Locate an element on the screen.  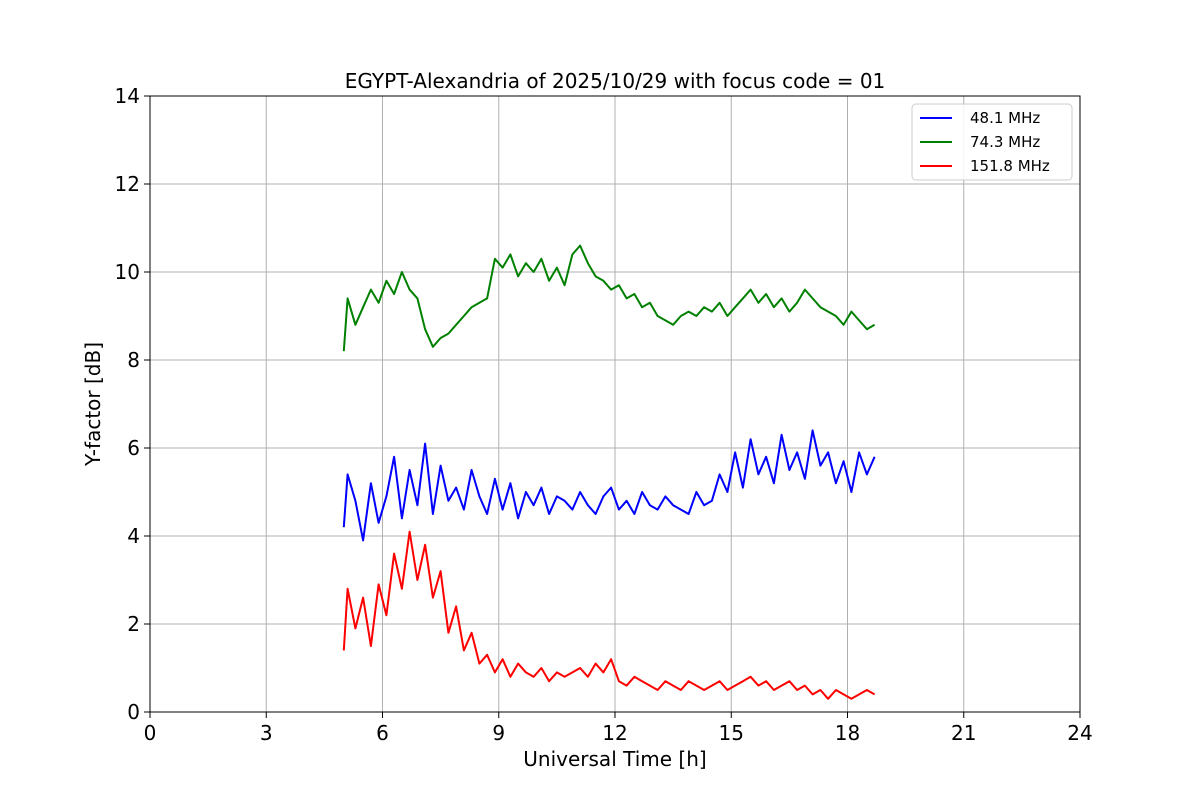
y-tick-label: 12 is located at coordinates (127, 184).